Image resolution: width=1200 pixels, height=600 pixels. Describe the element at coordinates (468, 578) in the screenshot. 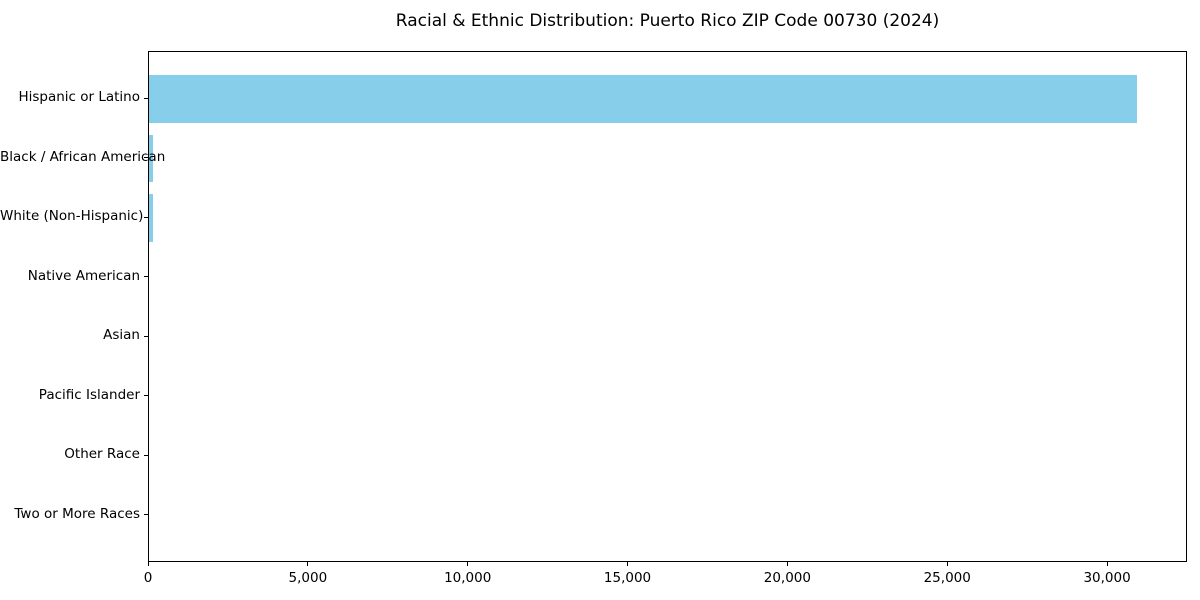

I see `x-tick-label: 10,000` at that location.